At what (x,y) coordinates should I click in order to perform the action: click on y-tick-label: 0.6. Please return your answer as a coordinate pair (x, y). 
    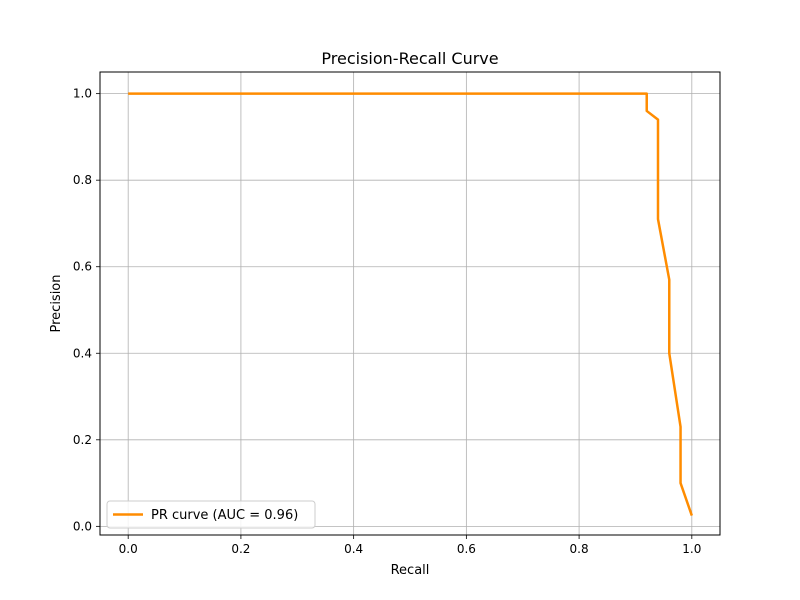
    Looking at the image, I should click on (82, 267).